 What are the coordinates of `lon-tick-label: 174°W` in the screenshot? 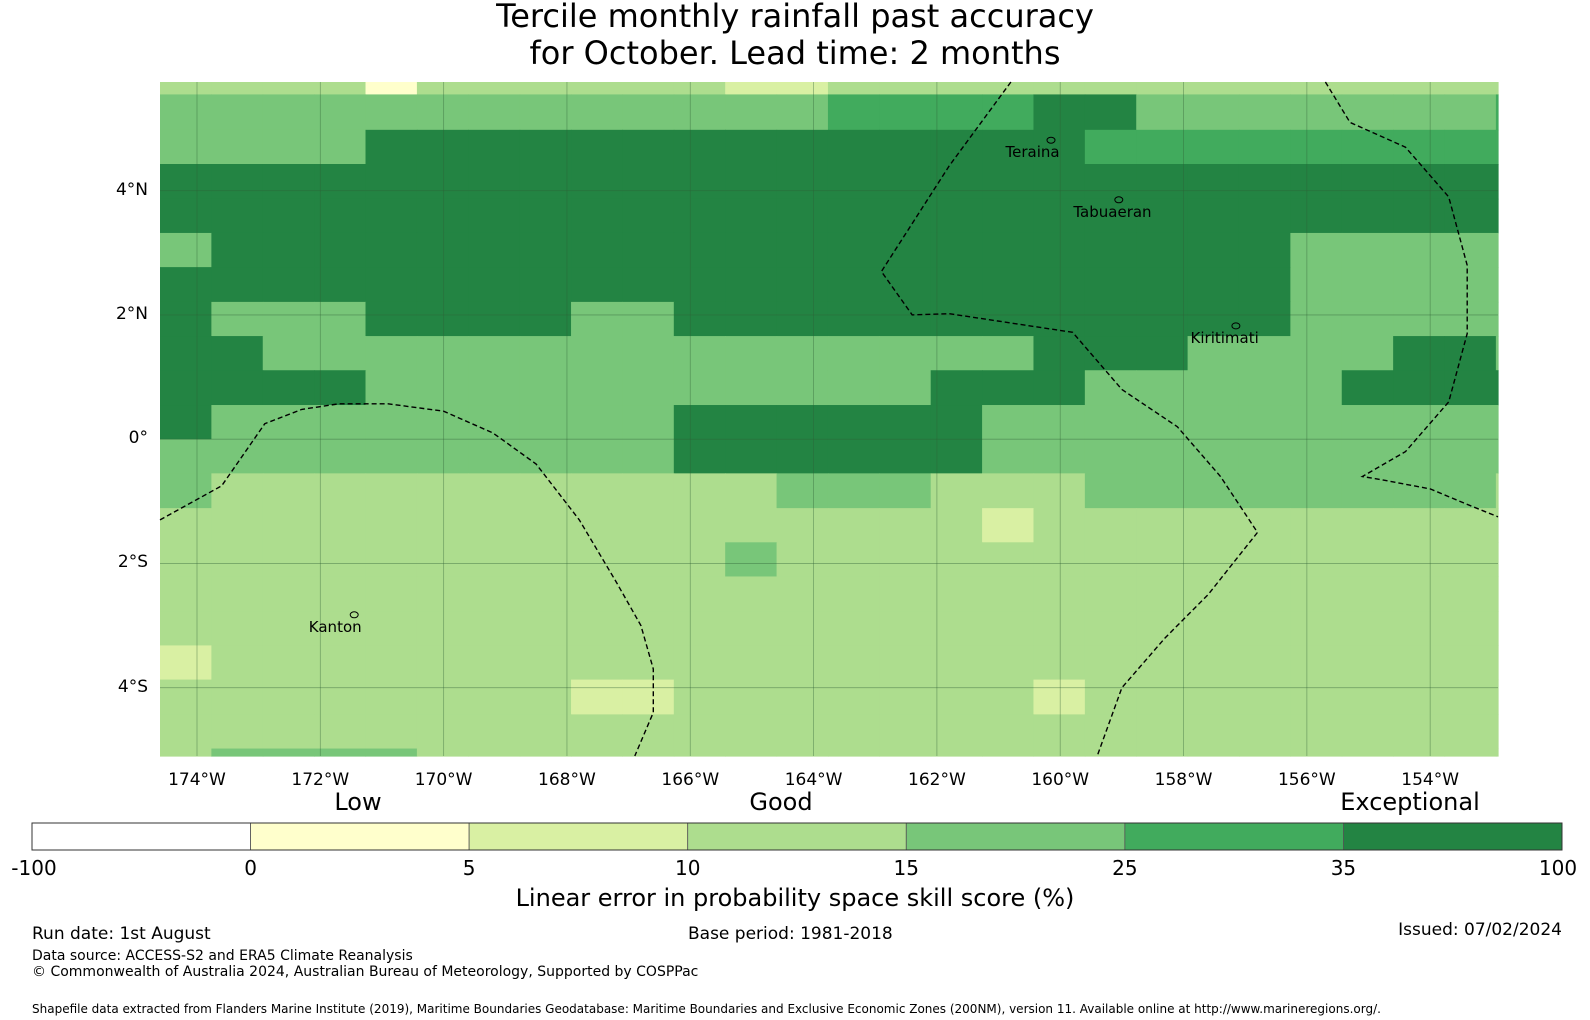 It's located at (197, 780).